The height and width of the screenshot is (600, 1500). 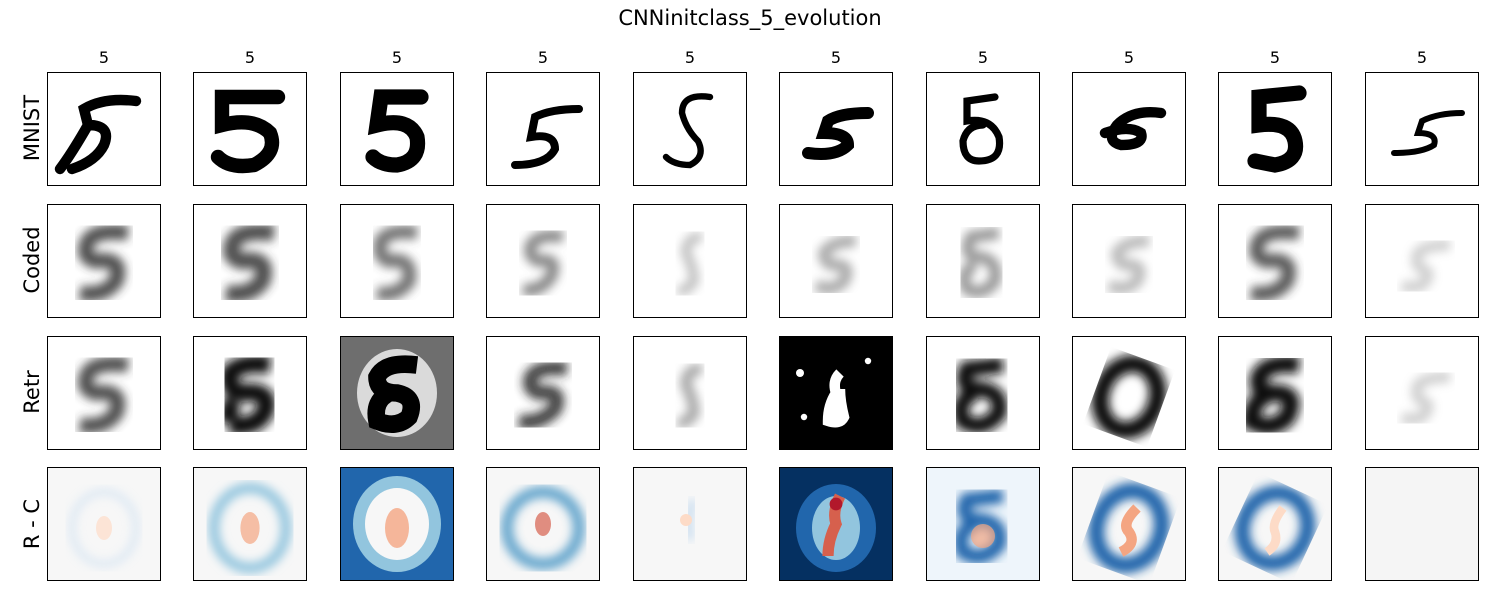 I want to click on row-label-coded: Coded, so click(x=32, y=260).